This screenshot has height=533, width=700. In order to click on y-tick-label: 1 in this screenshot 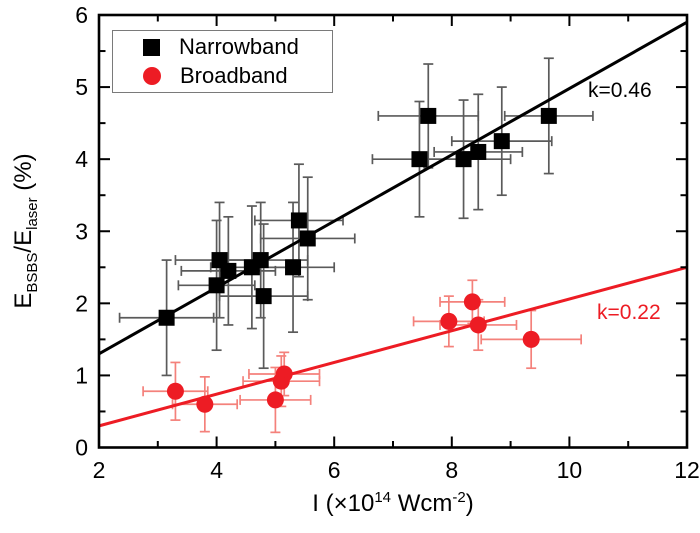, I will do `click(81, 375)`.